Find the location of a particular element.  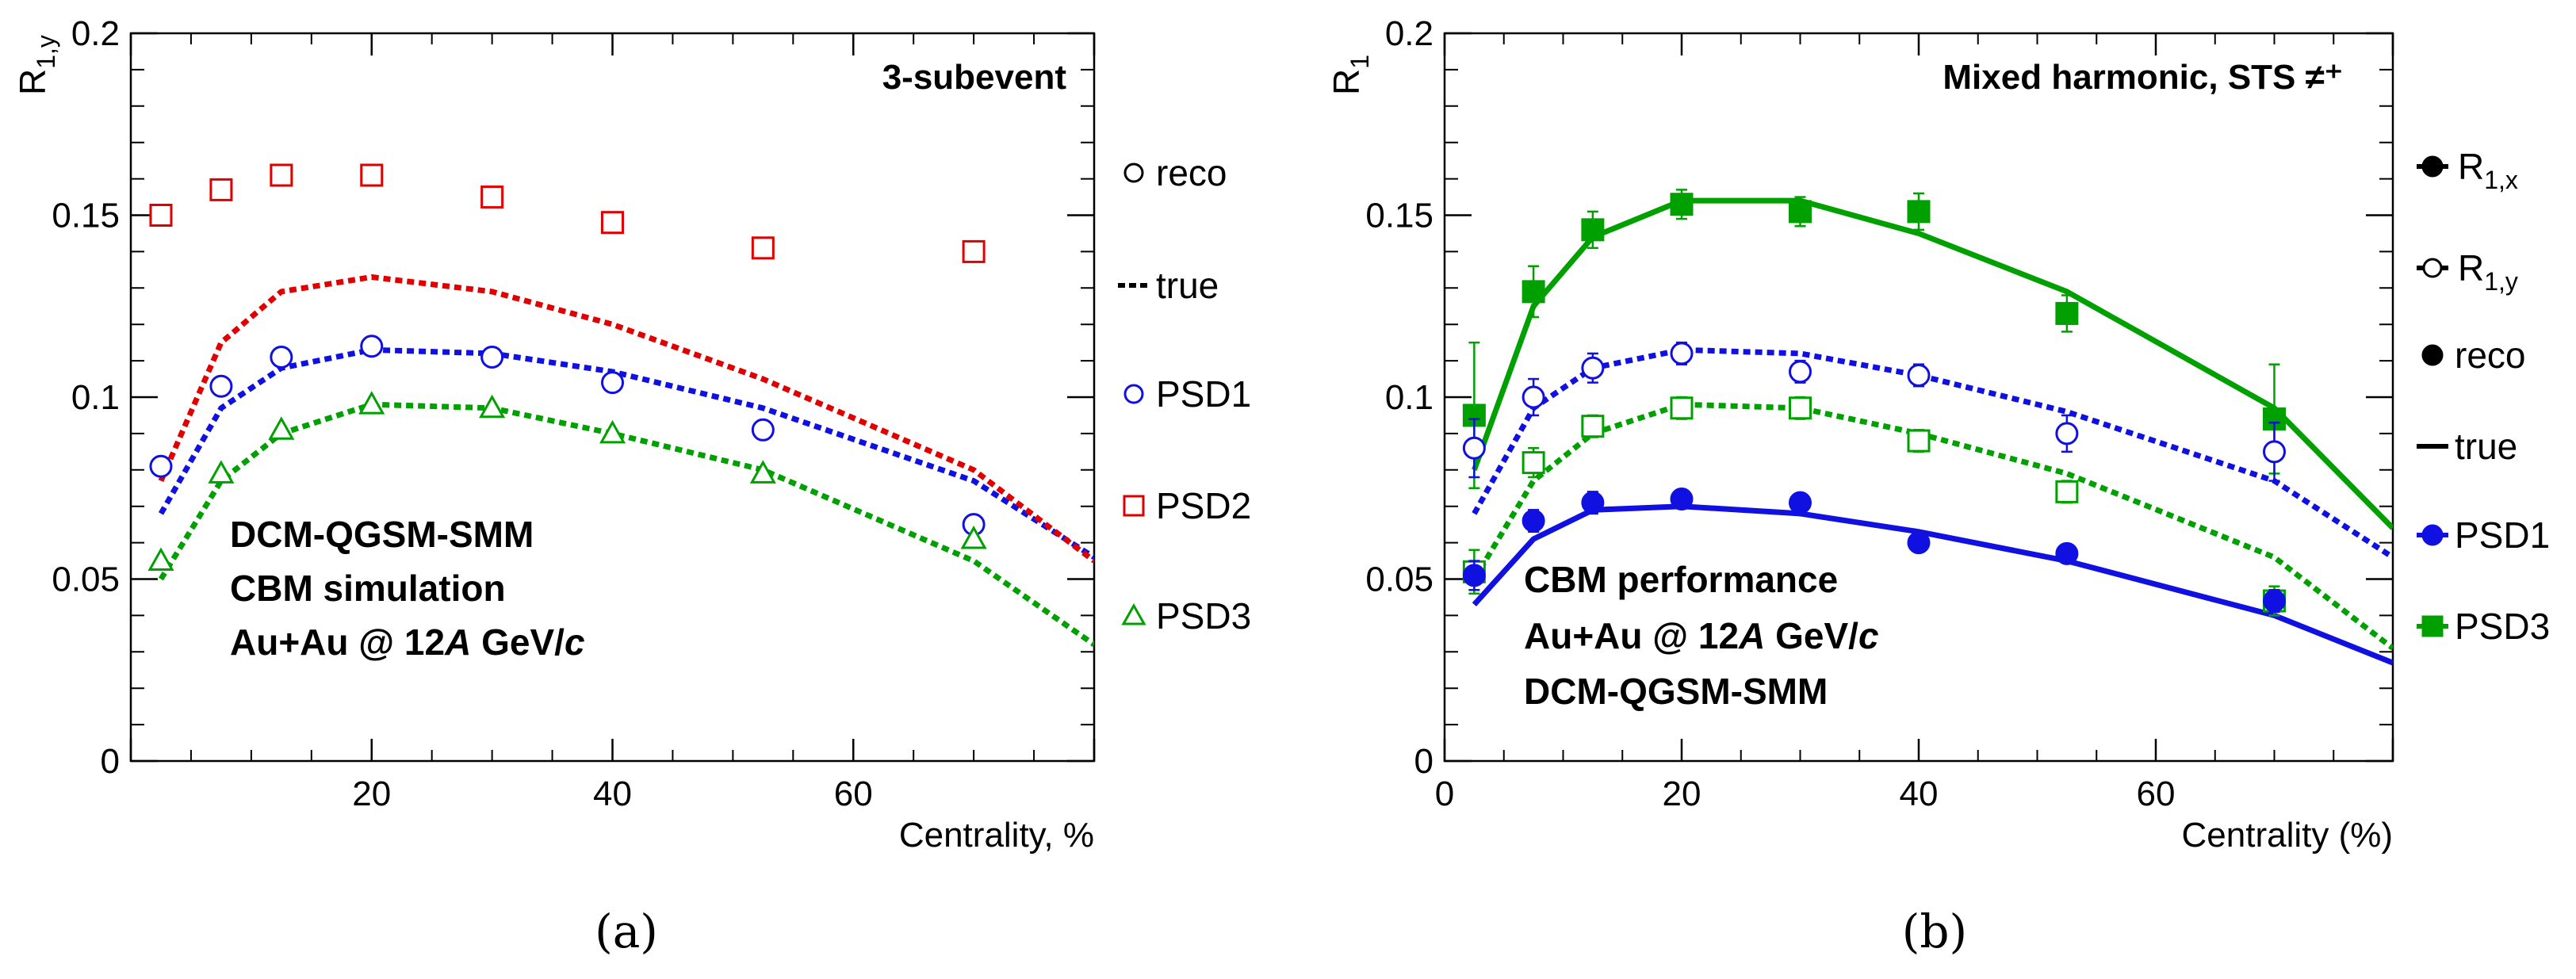

y-axis-title: R1,y is located at coordinates (36, 65).